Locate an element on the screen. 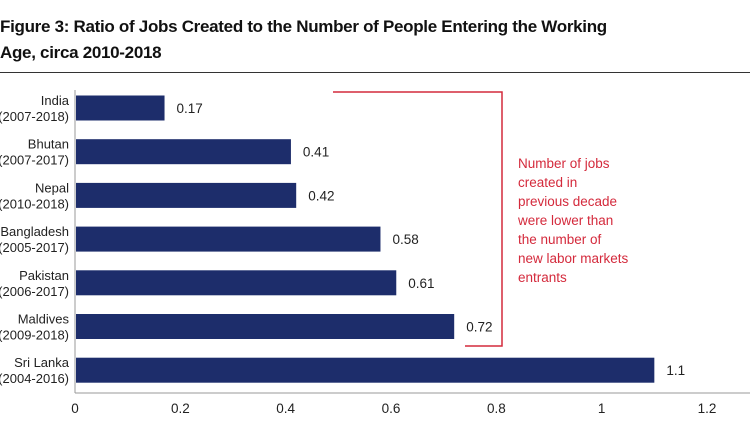  data-label: 1.1 is located at coordinates (675, 370).